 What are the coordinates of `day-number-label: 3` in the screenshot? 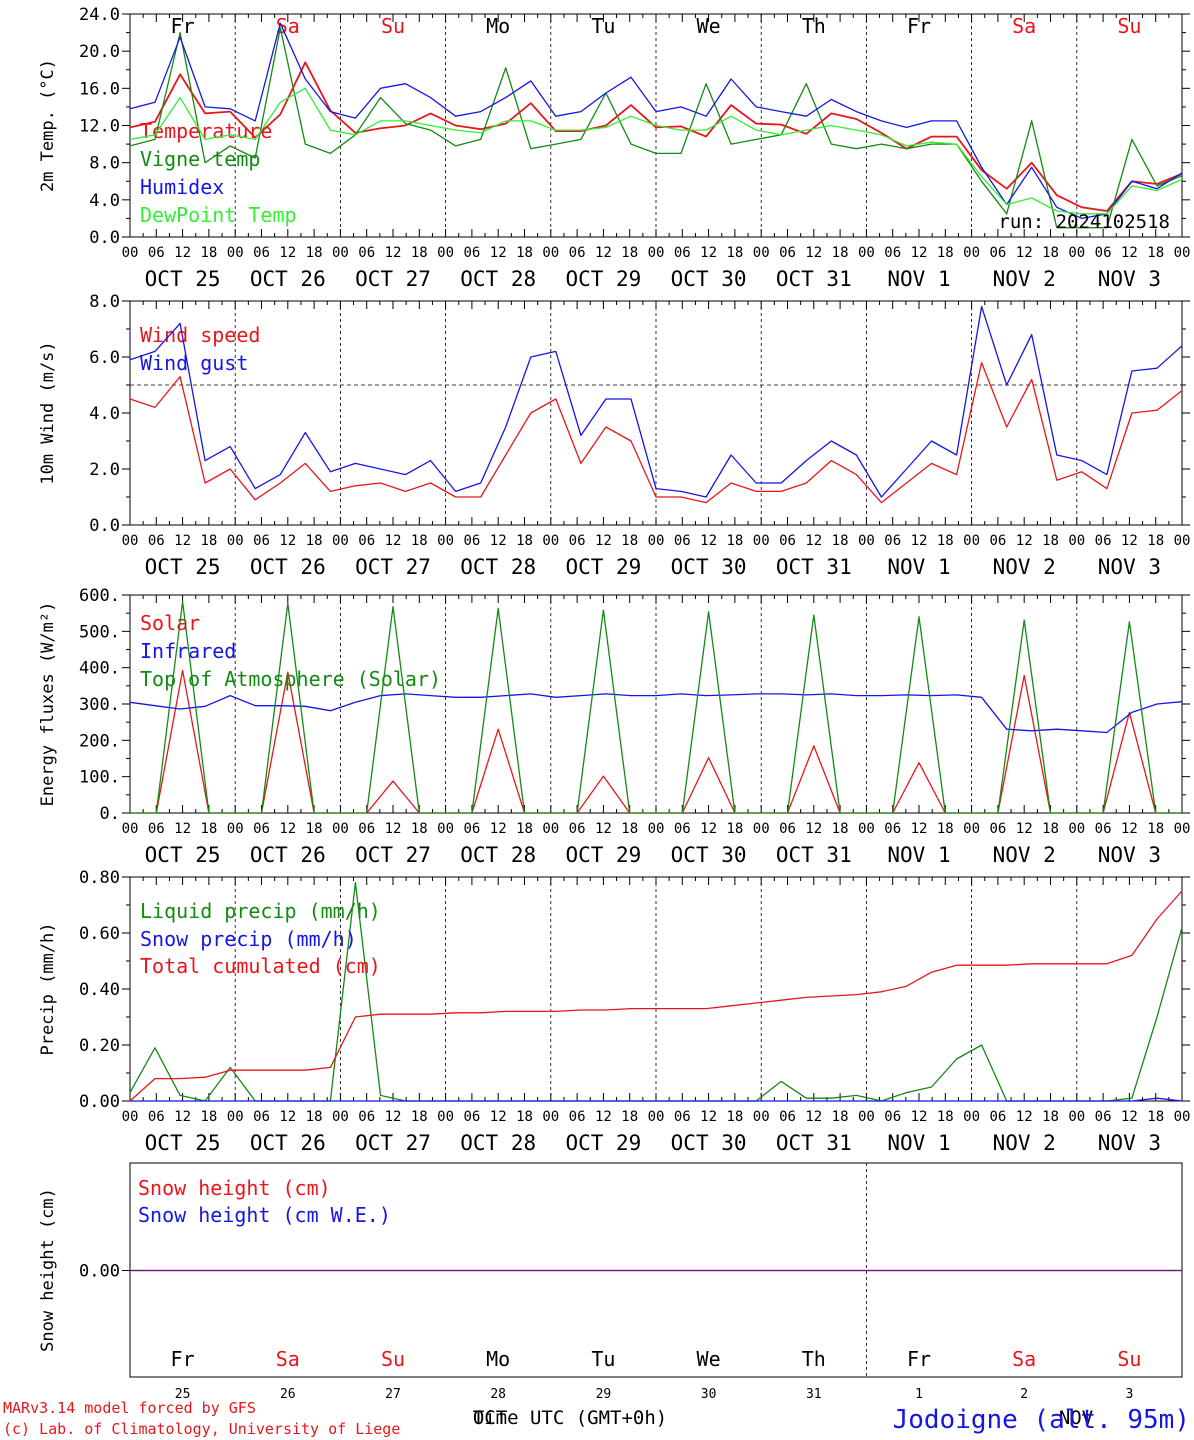 It's located at (1129, 1394).